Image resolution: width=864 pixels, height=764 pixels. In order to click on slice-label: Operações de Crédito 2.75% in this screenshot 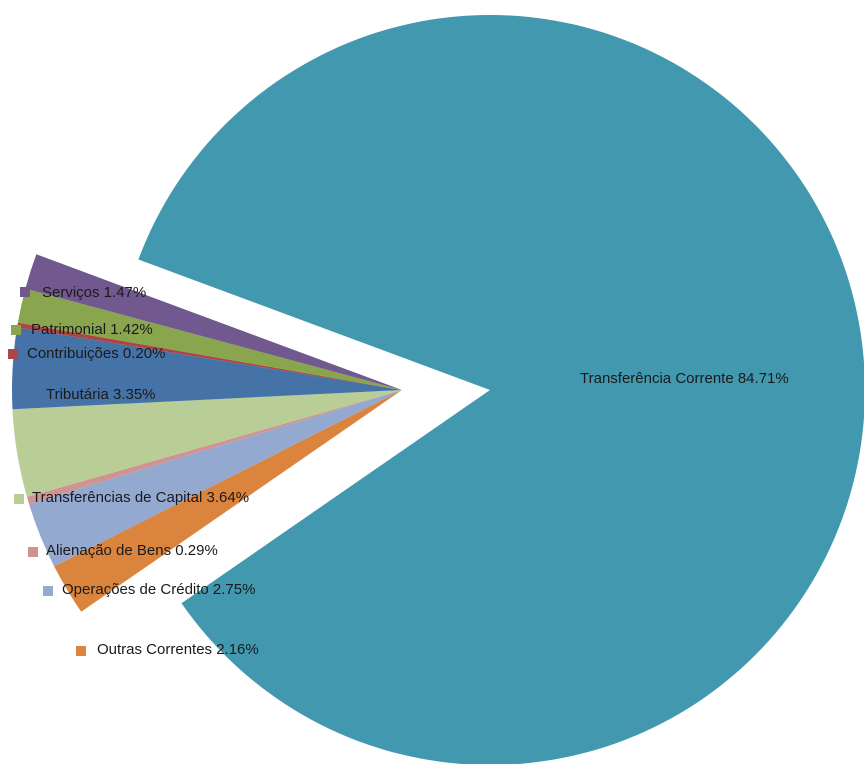, I will do `click(158, 589)`.